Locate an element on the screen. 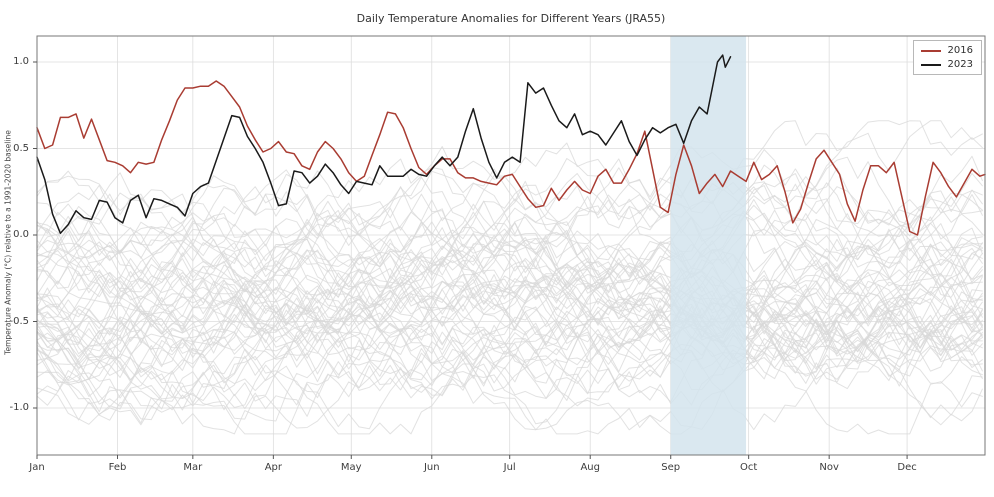 Image resolution: width=994 pixels, height=497 pixels. y-tick-label: -1.0 is located at coordinates (19, 407).